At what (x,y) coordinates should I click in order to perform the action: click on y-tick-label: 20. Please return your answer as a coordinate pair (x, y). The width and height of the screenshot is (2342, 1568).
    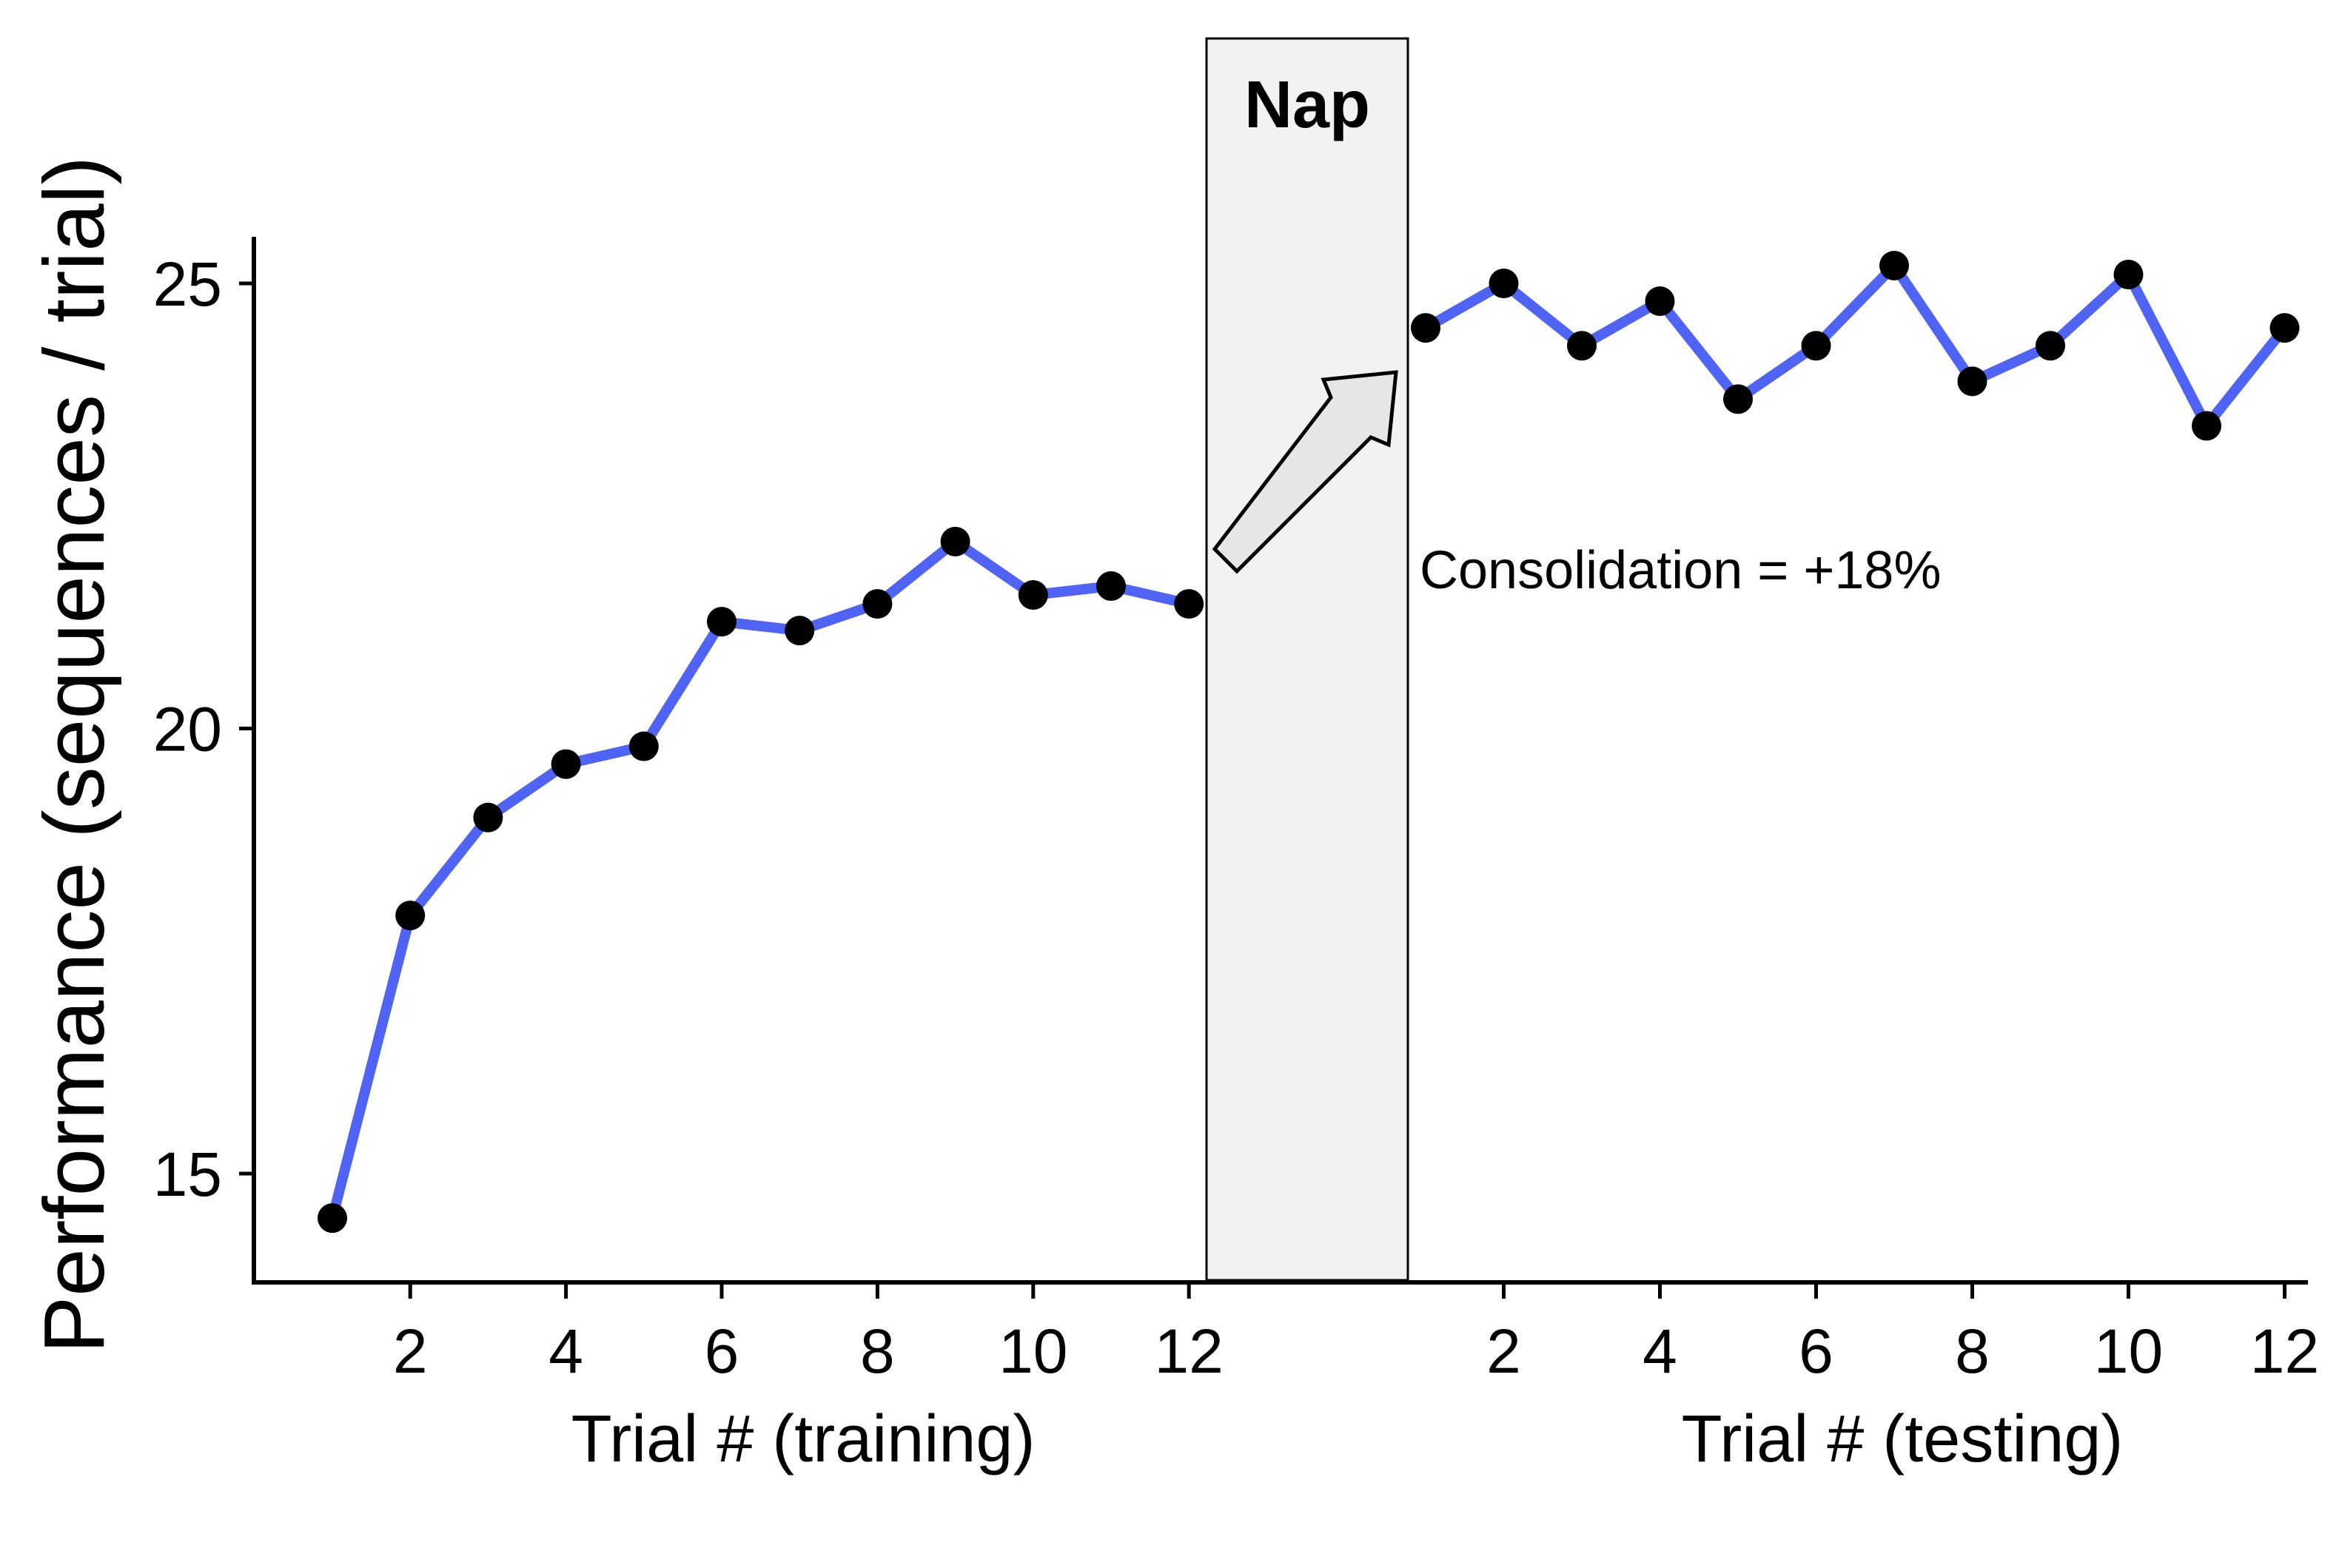
    Looking at the image, I should click on (187, 729).